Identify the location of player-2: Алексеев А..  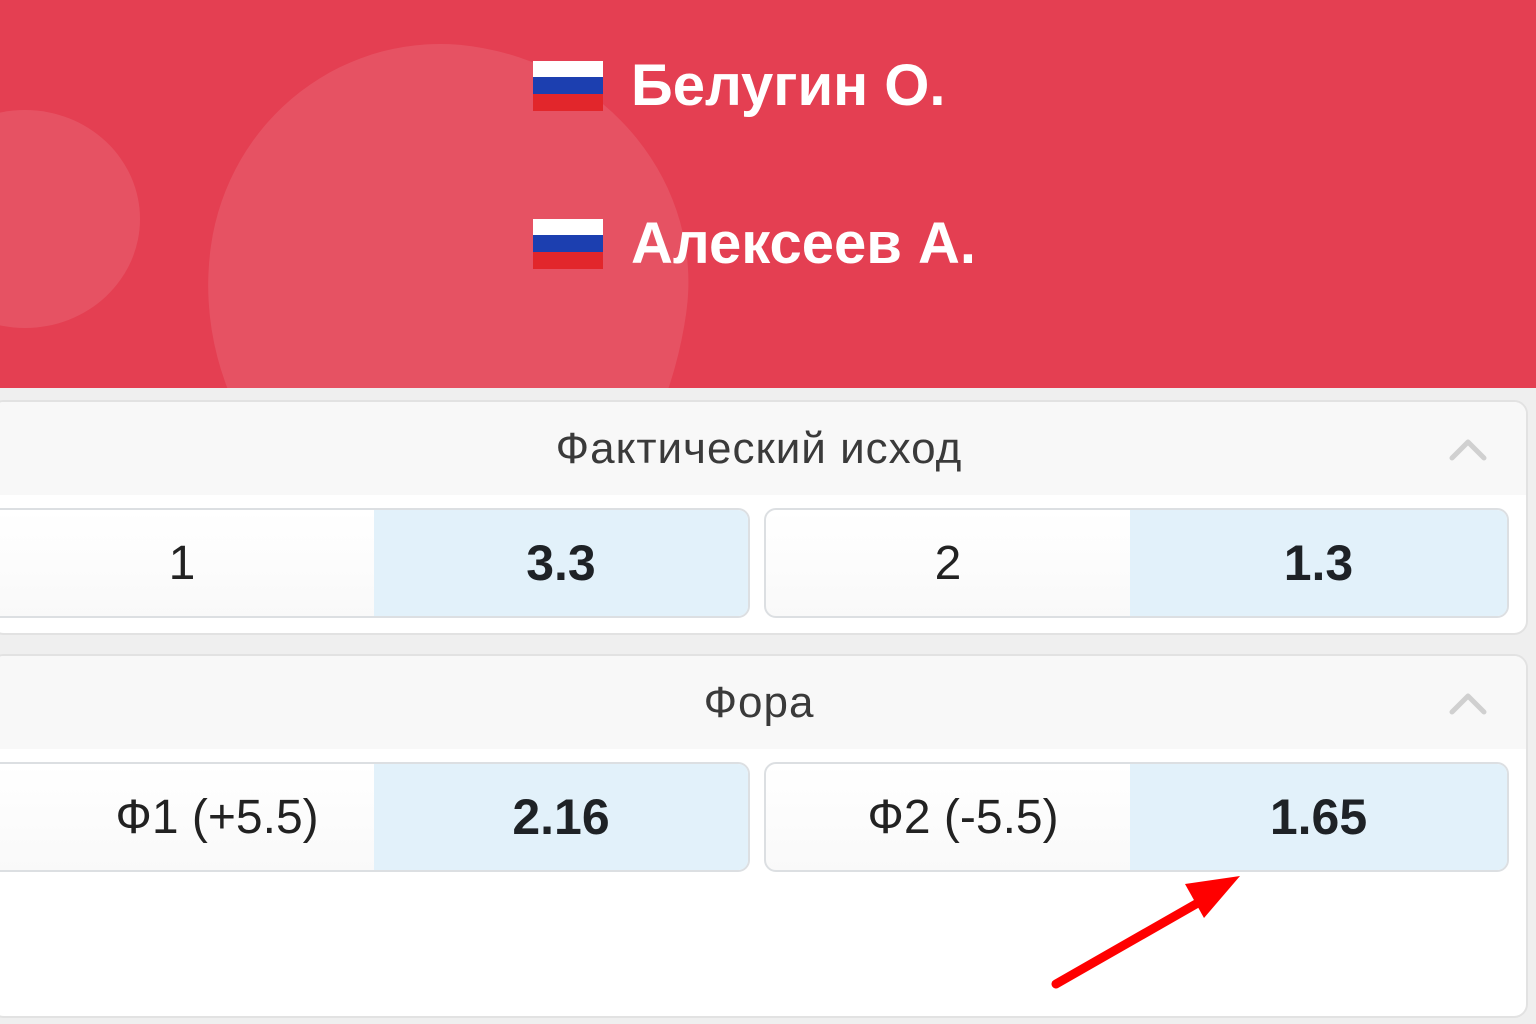
(754, 243).